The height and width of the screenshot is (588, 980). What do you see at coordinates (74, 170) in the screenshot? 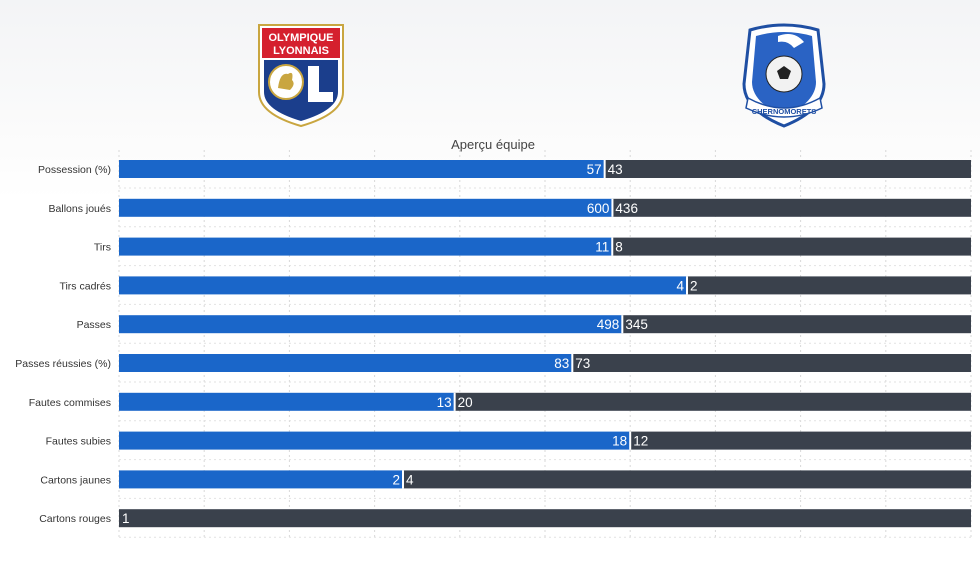
I see `category-label: Possession (%)` at bounding box center [74, 170].